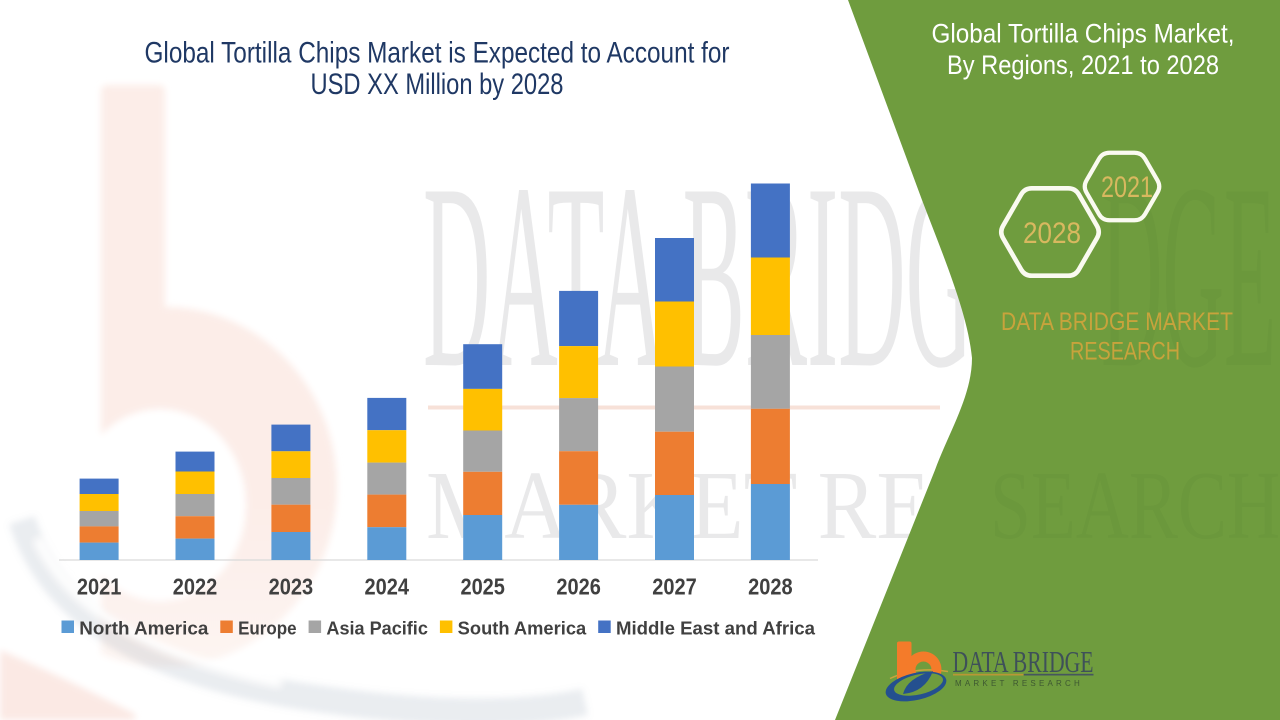 This screenshot has width=1280, height=720. I want to click on svg-text: 2025, so click(482, 587).